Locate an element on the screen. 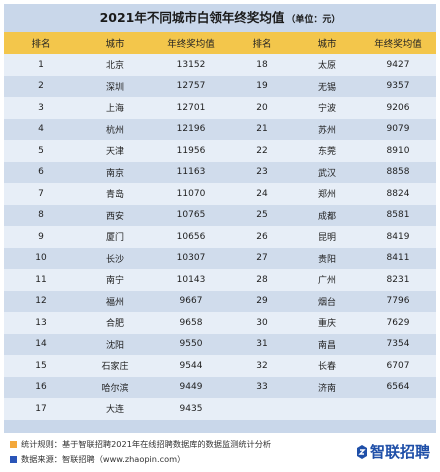 This screenshot has height=472, width=440. rank-cell: 31 is located at coordinates (262, 344).